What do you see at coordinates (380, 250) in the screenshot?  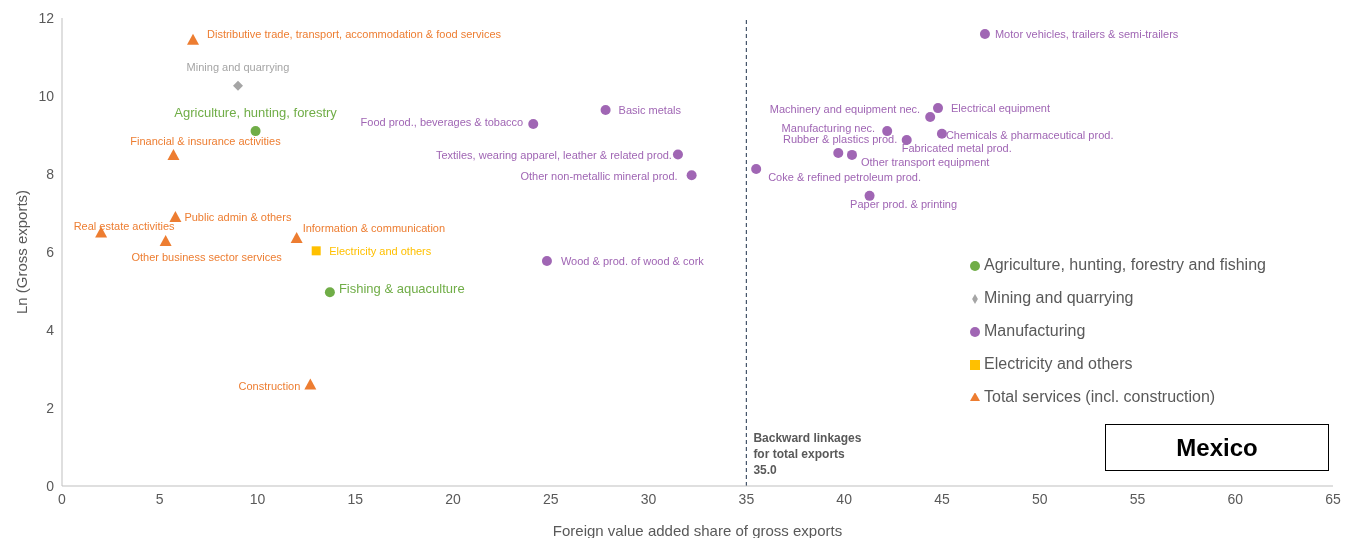 I see `annotation: Electricity and others` at bounding box center [380, 250].